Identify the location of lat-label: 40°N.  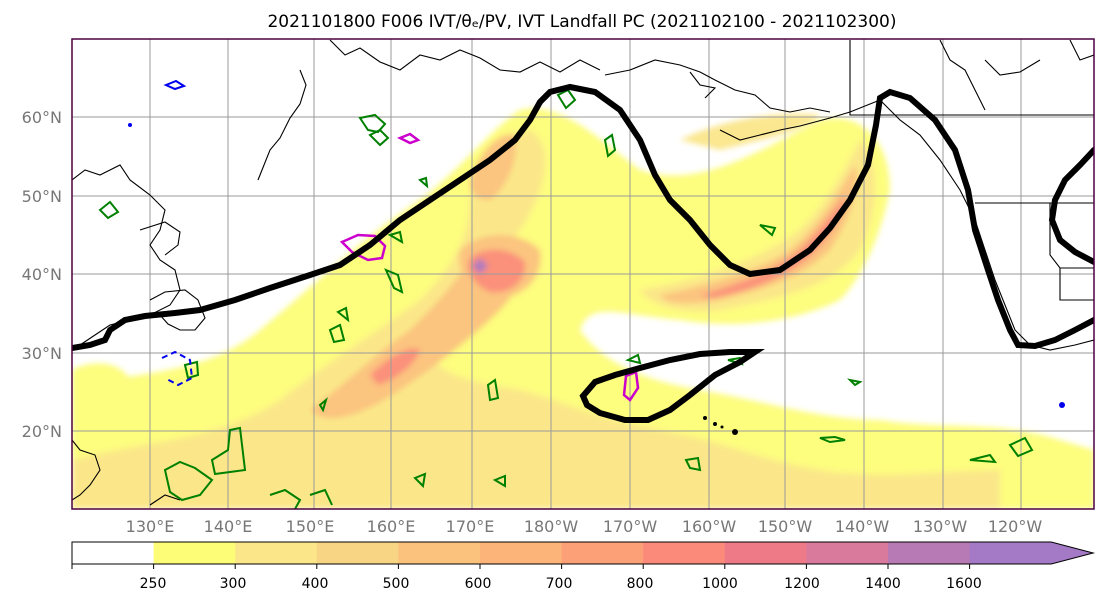
(42, 274).